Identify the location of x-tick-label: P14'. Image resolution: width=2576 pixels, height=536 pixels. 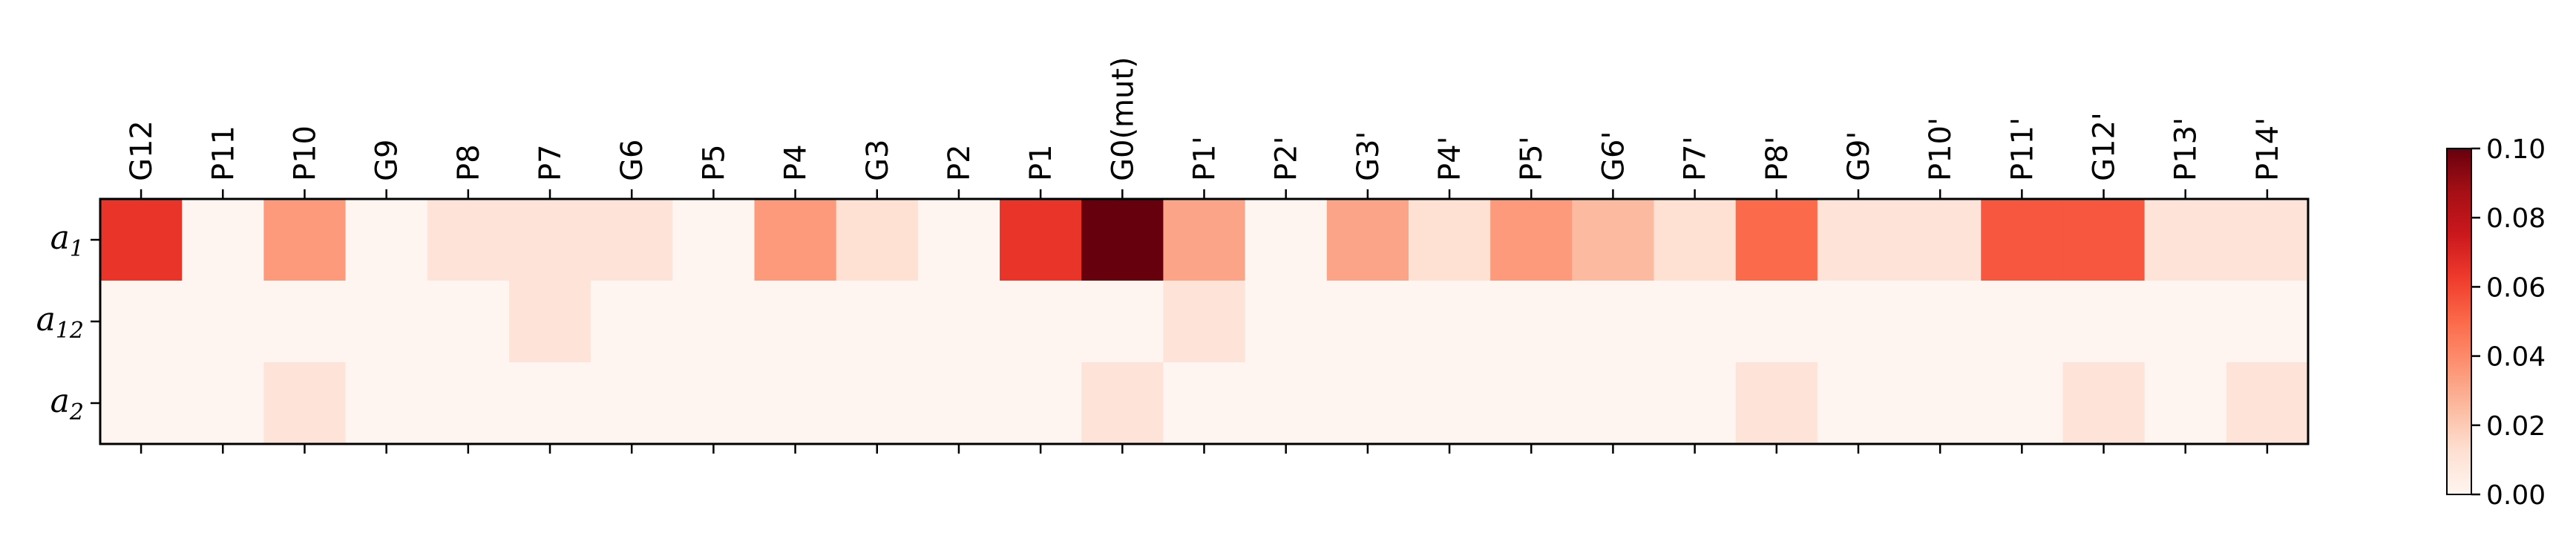
(2268, 149).